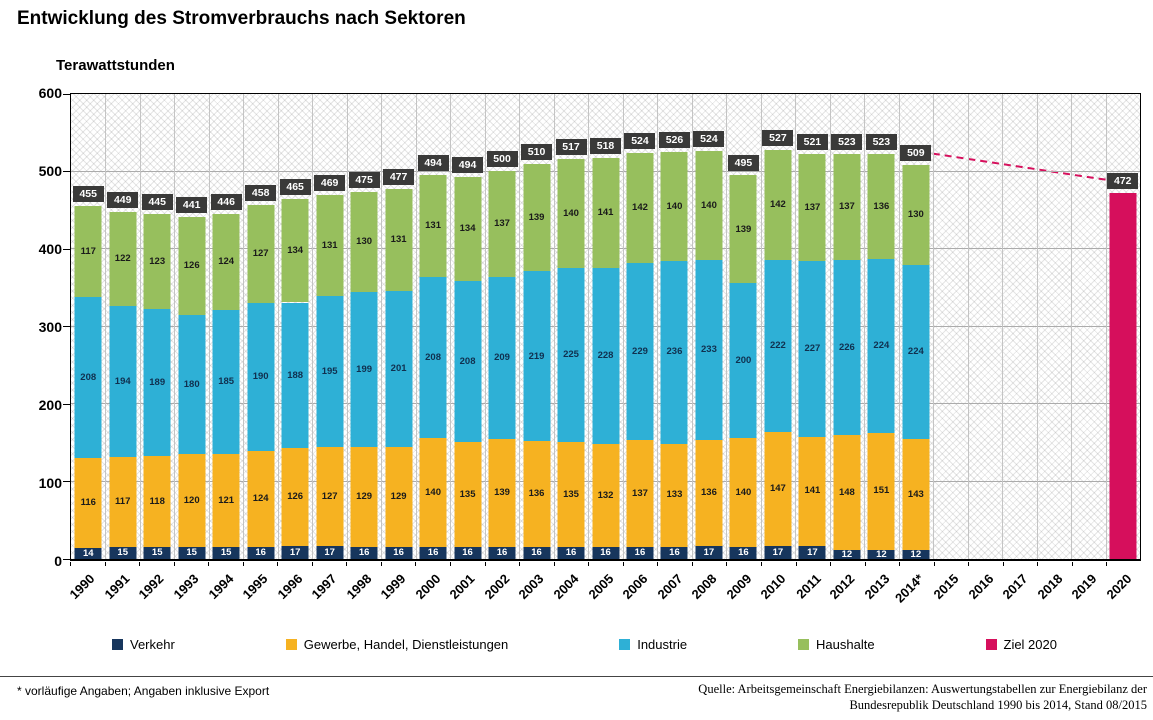 The height and width of the screenshot is (720, 1153). What do you see at coordinates (981, 587) in the screenshot?
I see `x-axis-label-2016: 2016` at bounding box center [981, 587].